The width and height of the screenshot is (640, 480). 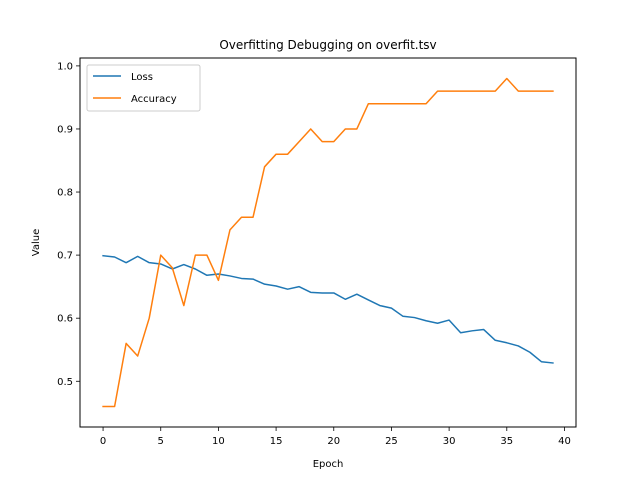 What do you see at coordinates (103, 441) in the screenshot?
I see `x-tick-label: 0` at bounding box center [103, 441].